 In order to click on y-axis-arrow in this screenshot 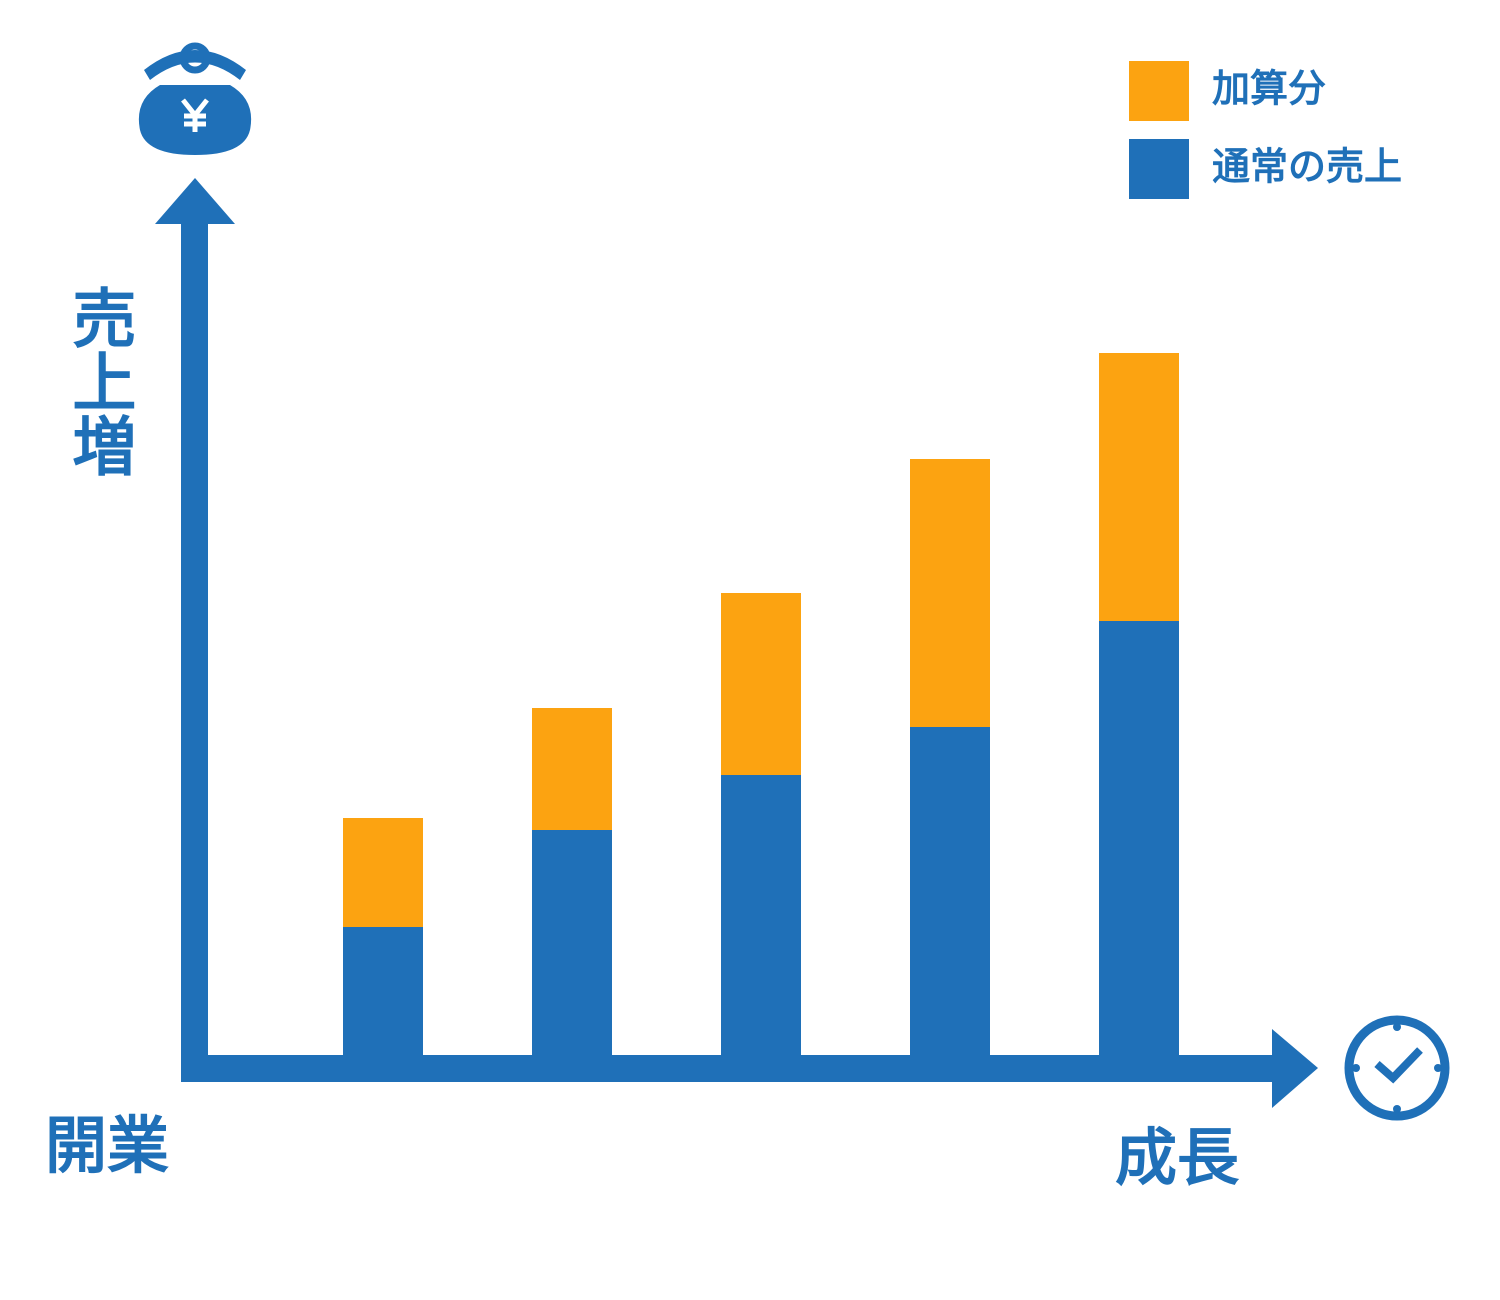, I will do `click(195, 201)`.